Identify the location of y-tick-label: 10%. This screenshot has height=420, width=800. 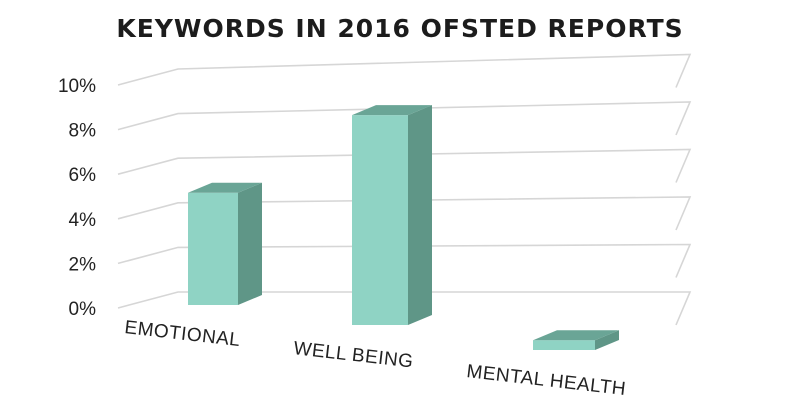
(77, 86).